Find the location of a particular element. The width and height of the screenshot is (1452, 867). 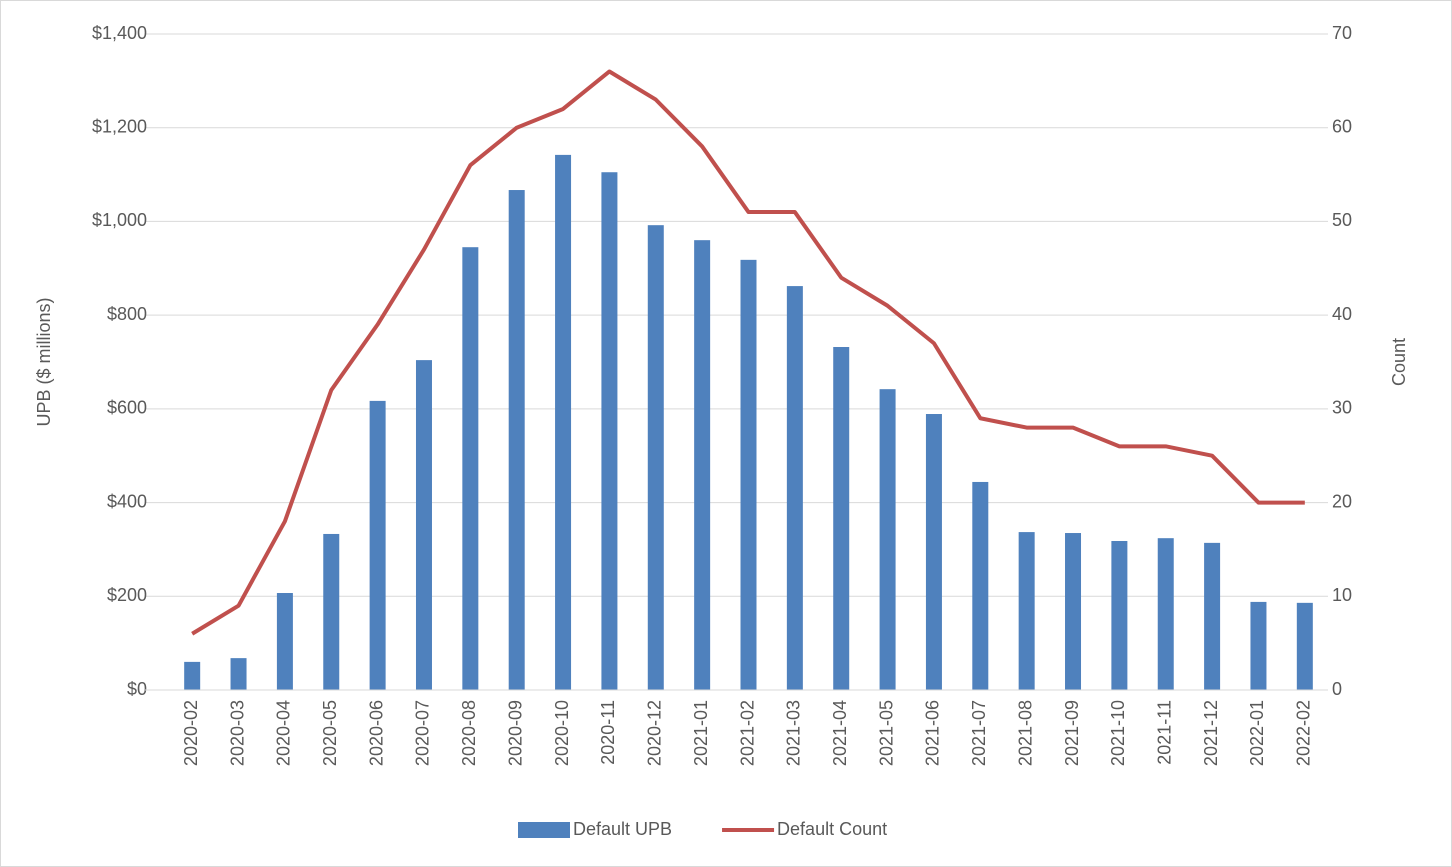

x-tick-label: 2021-03 is located at coordinates (794, 733).